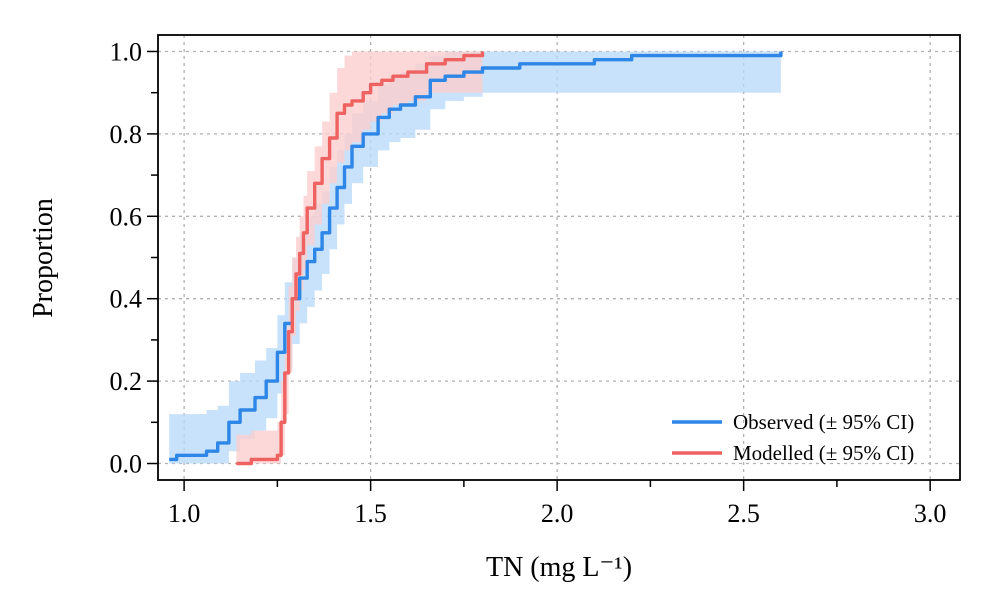  What do you see at coordinates (793, 437) in the screenshot?
I see `legend: Observed (± 95% CI) Modelled (± 95% CI)` at bounding box center [793, 437].